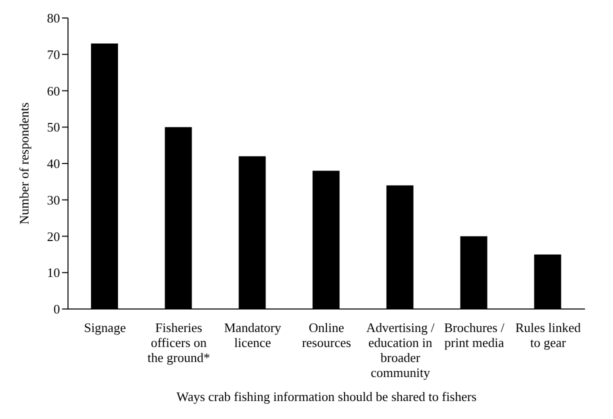 This screenshot has width=613, height=419. What do you see at coordinates (474, 335) in the screenshot?
I see `x-tick-label: Brochures / print media` at bounding box center [474, 335].